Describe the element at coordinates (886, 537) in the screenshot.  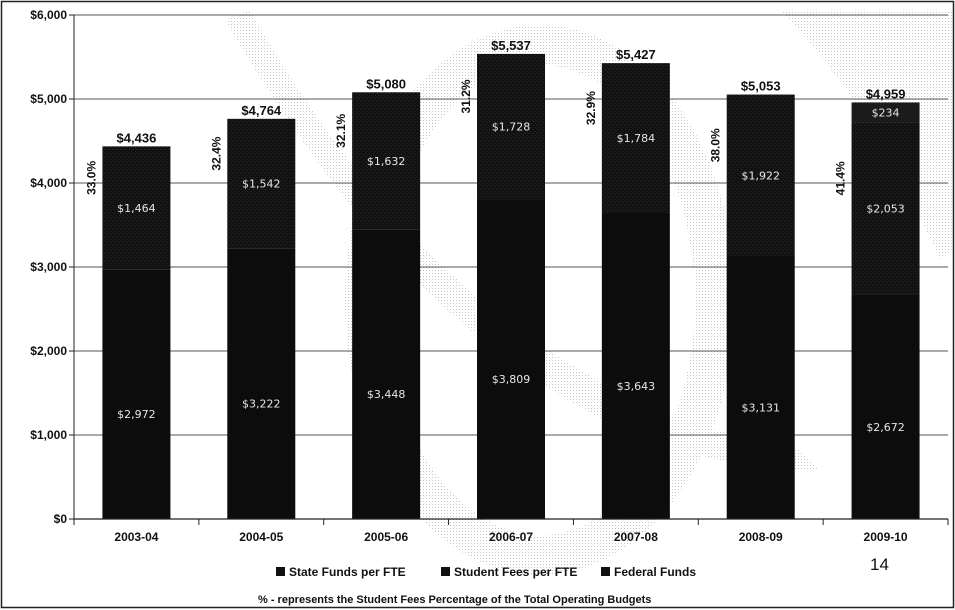
I see `x-category-label: 2009-10` at that location.